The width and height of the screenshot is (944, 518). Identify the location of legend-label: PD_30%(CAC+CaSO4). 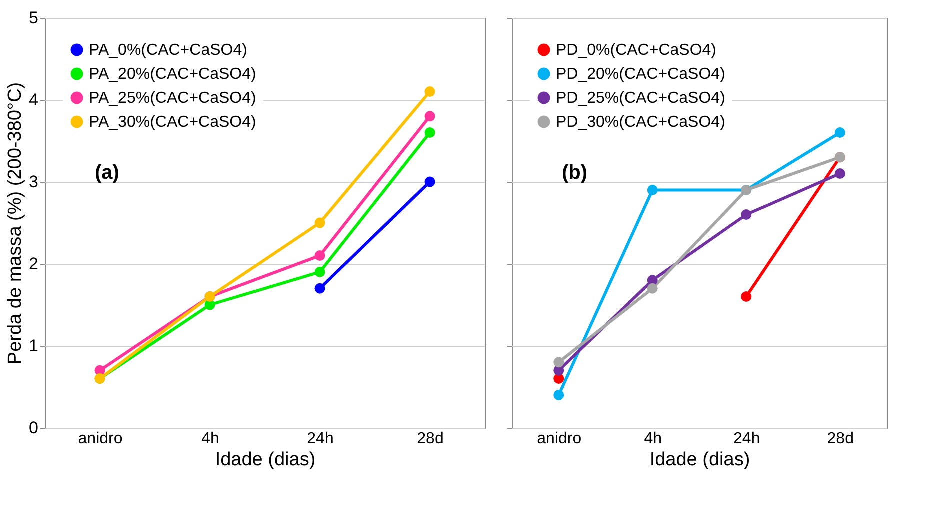
(641, 122).